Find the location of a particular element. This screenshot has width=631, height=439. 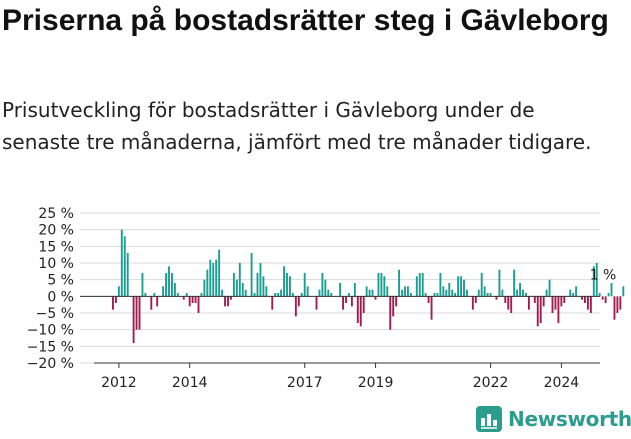

x-tick-label: 2024 is located at coordinates (562, 383).